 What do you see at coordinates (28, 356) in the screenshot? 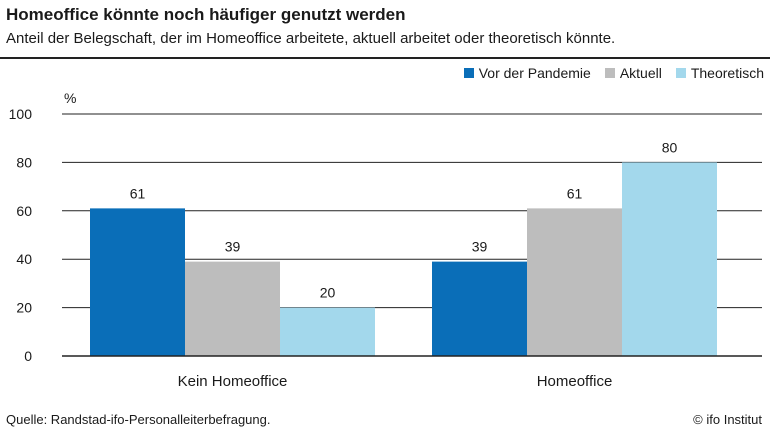
I see `y-tick-label: 0` at bounding box center [28, 356].